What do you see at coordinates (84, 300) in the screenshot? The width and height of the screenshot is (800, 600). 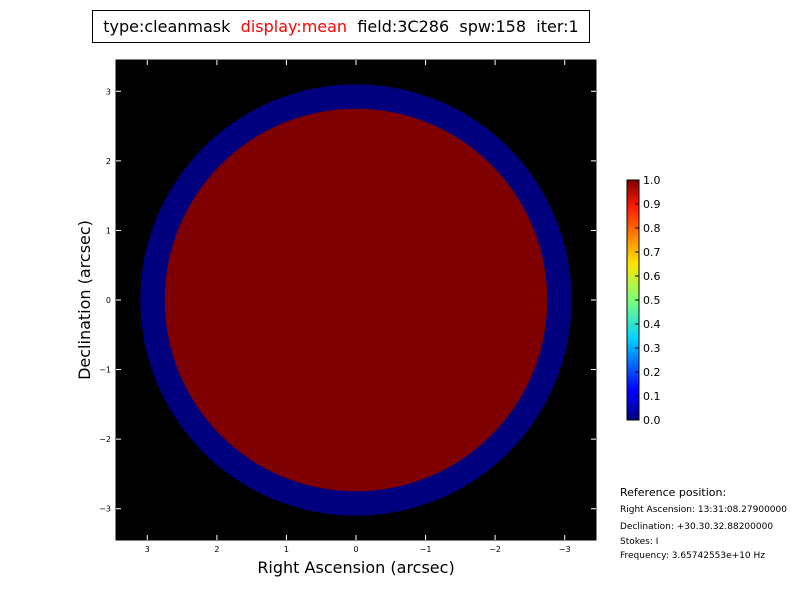 I see `y-axis-label: Declination (arcsec)` at bounding box center [84, 300].